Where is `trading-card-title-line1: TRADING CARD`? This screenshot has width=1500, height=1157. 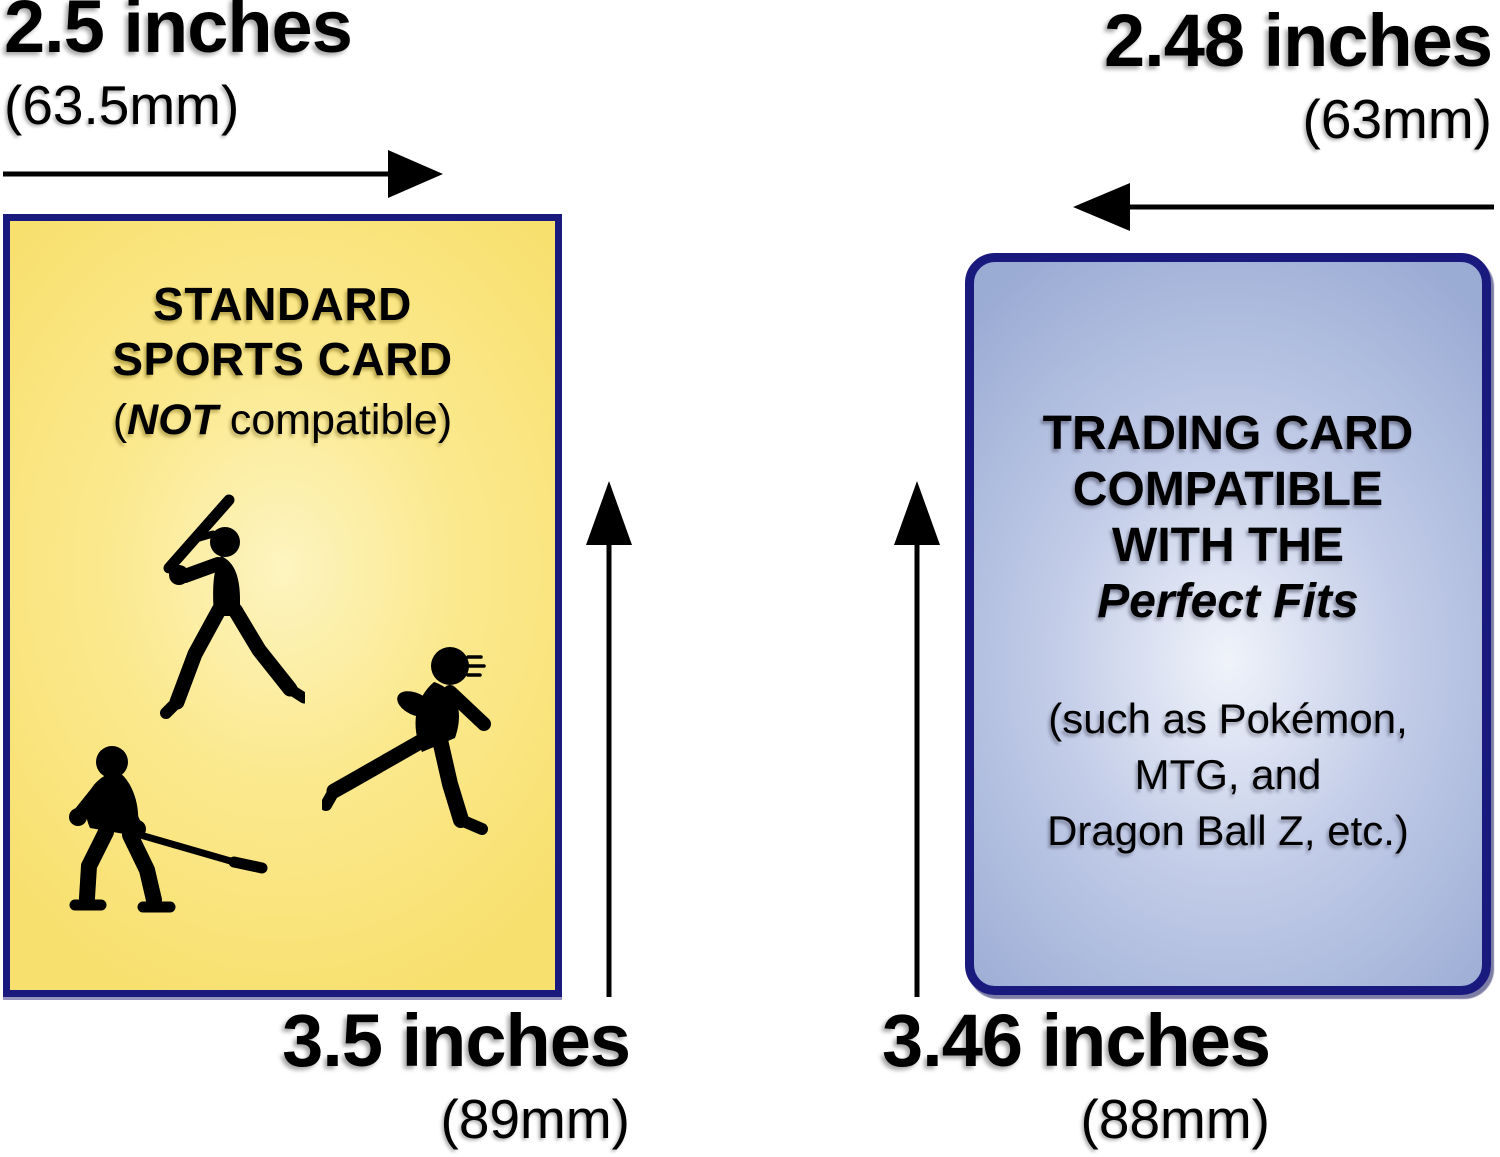
trading-card-title-line1: TRADING CARD is located at coordinates (1228, 433).